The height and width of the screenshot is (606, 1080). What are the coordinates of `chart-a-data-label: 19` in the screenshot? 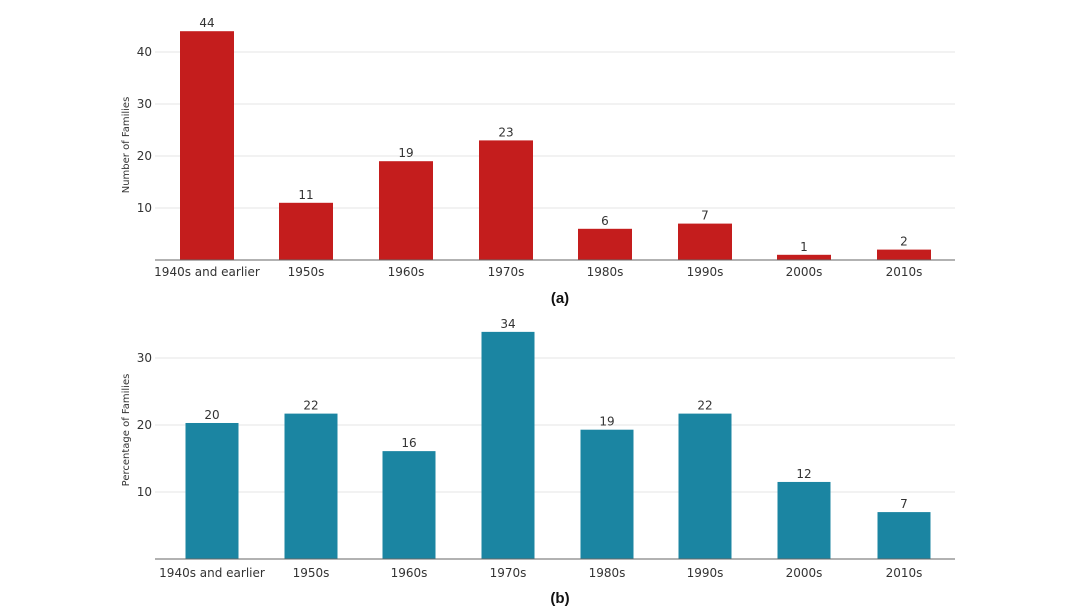 It's located at (405, 153).